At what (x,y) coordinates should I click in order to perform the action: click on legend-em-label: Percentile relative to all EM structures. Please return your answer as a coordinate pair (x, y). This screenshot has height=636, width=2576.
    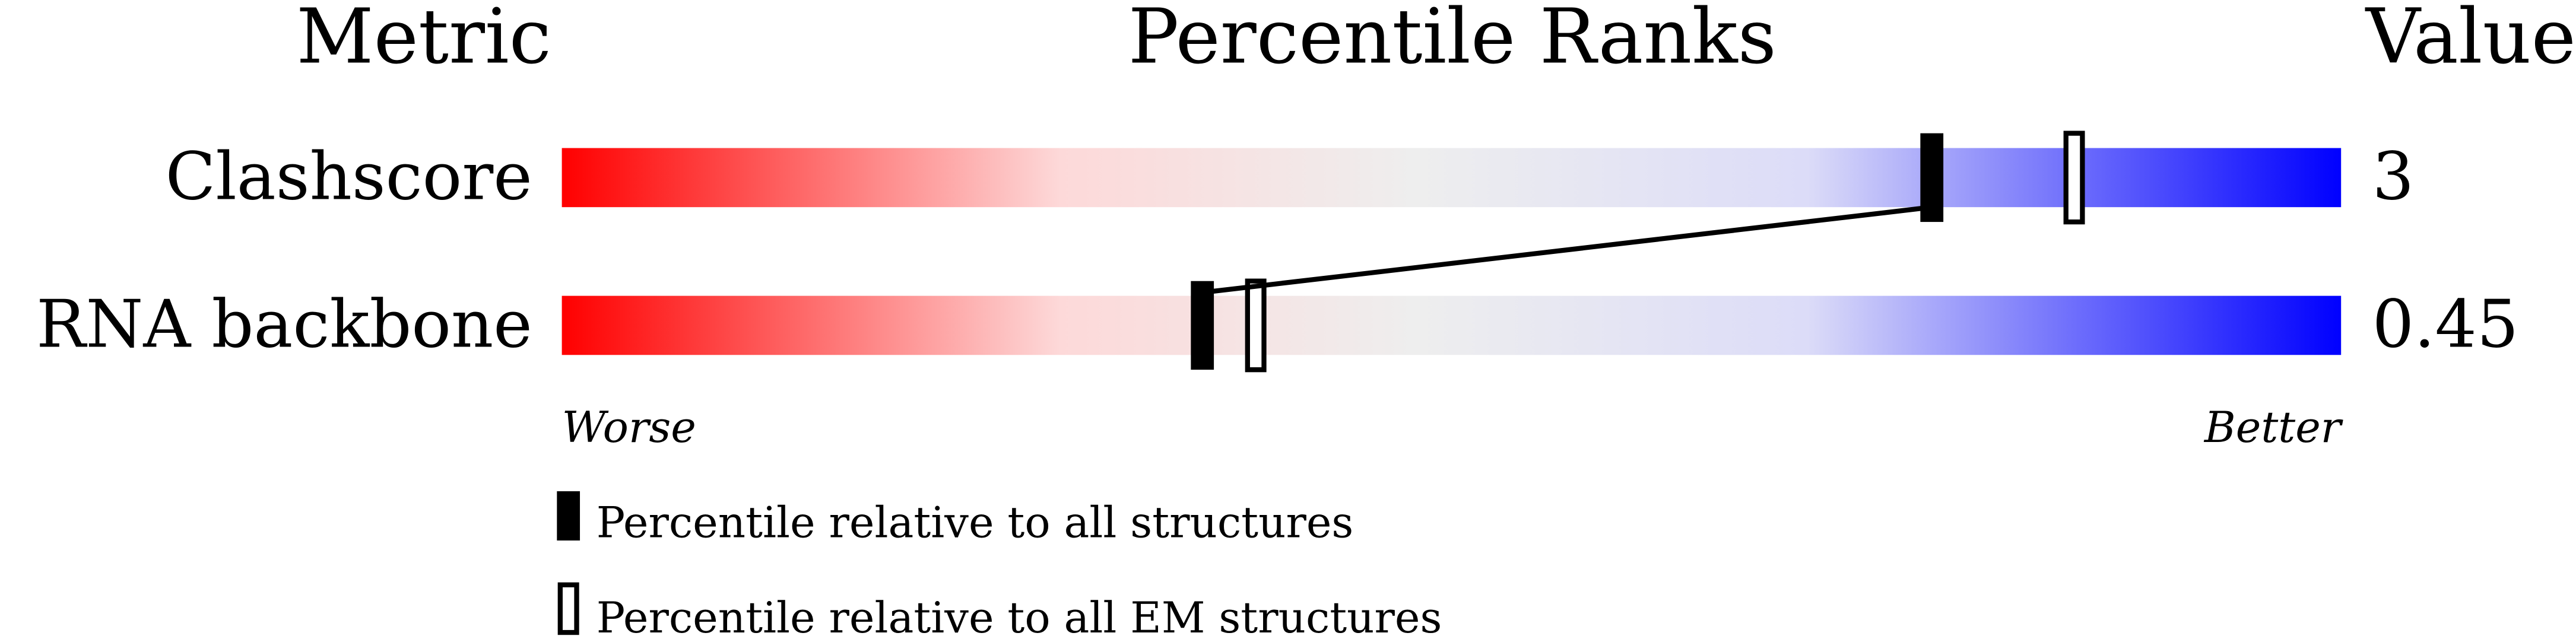
    Looking at the image, I should click on (1019, 614).